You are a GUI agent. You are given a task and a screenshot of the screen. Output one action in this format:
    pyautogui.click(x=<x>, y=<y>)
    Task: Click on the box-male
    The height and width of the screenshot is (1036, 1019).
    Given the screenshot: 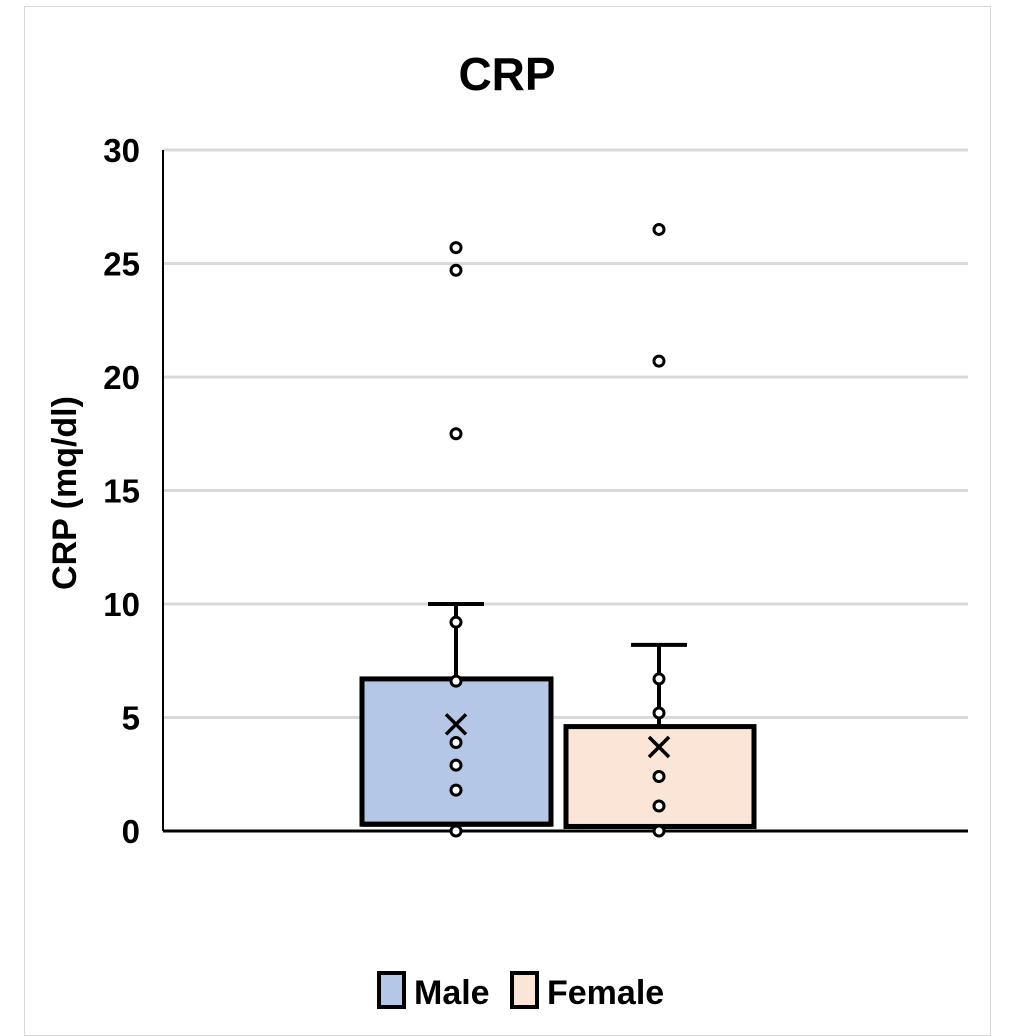 What is the action you would take?
    pyautogui.click(x=456, y=539)
    